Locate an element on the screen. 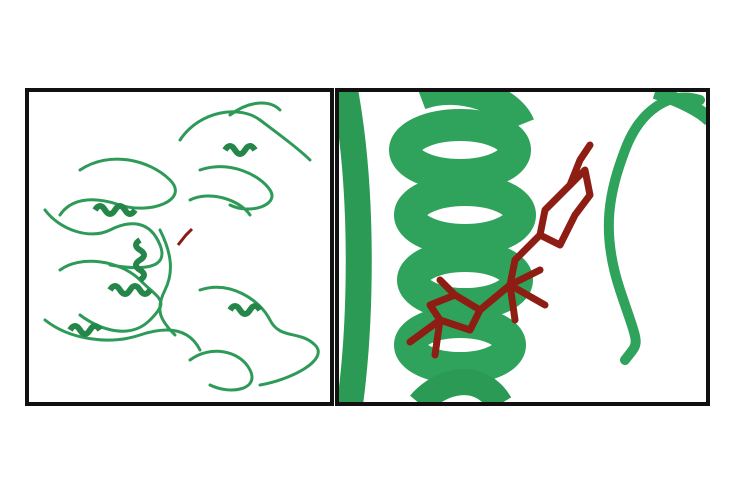 This screenshot has width=750, height=499. loop is located at coordinates (654, 228).